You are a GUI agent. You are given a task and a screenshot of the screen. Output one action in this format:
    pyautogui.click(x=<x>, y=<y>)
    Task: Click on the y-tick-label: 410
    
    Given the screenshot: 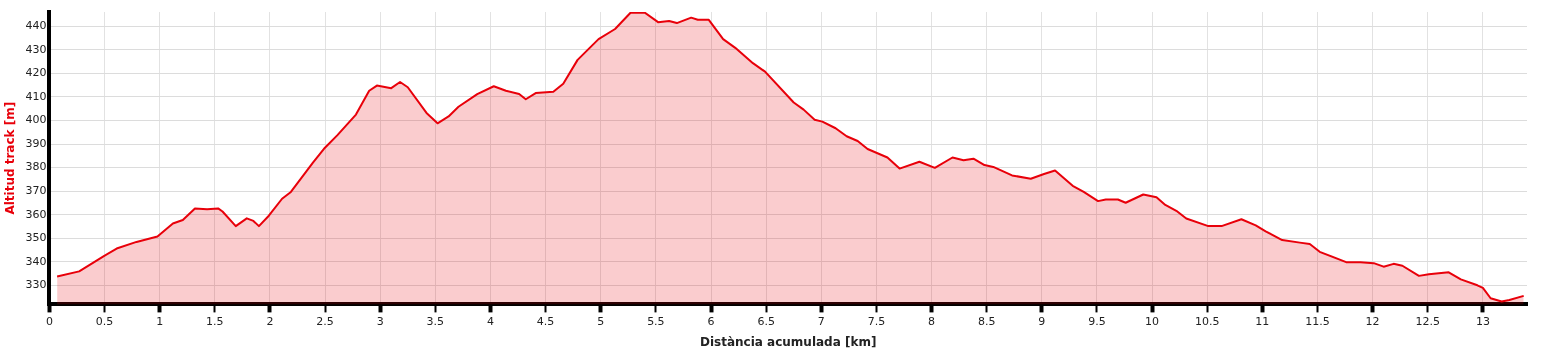 What is the action you would take?
    pyautogui.click(x=36, y=96)
    